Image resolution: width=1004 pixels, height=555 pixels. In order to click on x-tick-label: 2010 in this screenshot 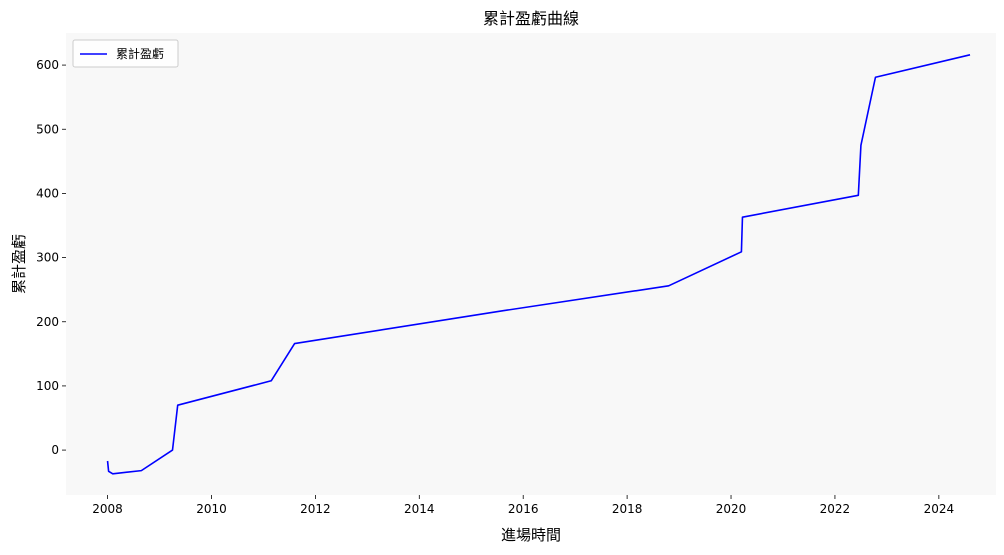, I will do `click(211, 509)`.